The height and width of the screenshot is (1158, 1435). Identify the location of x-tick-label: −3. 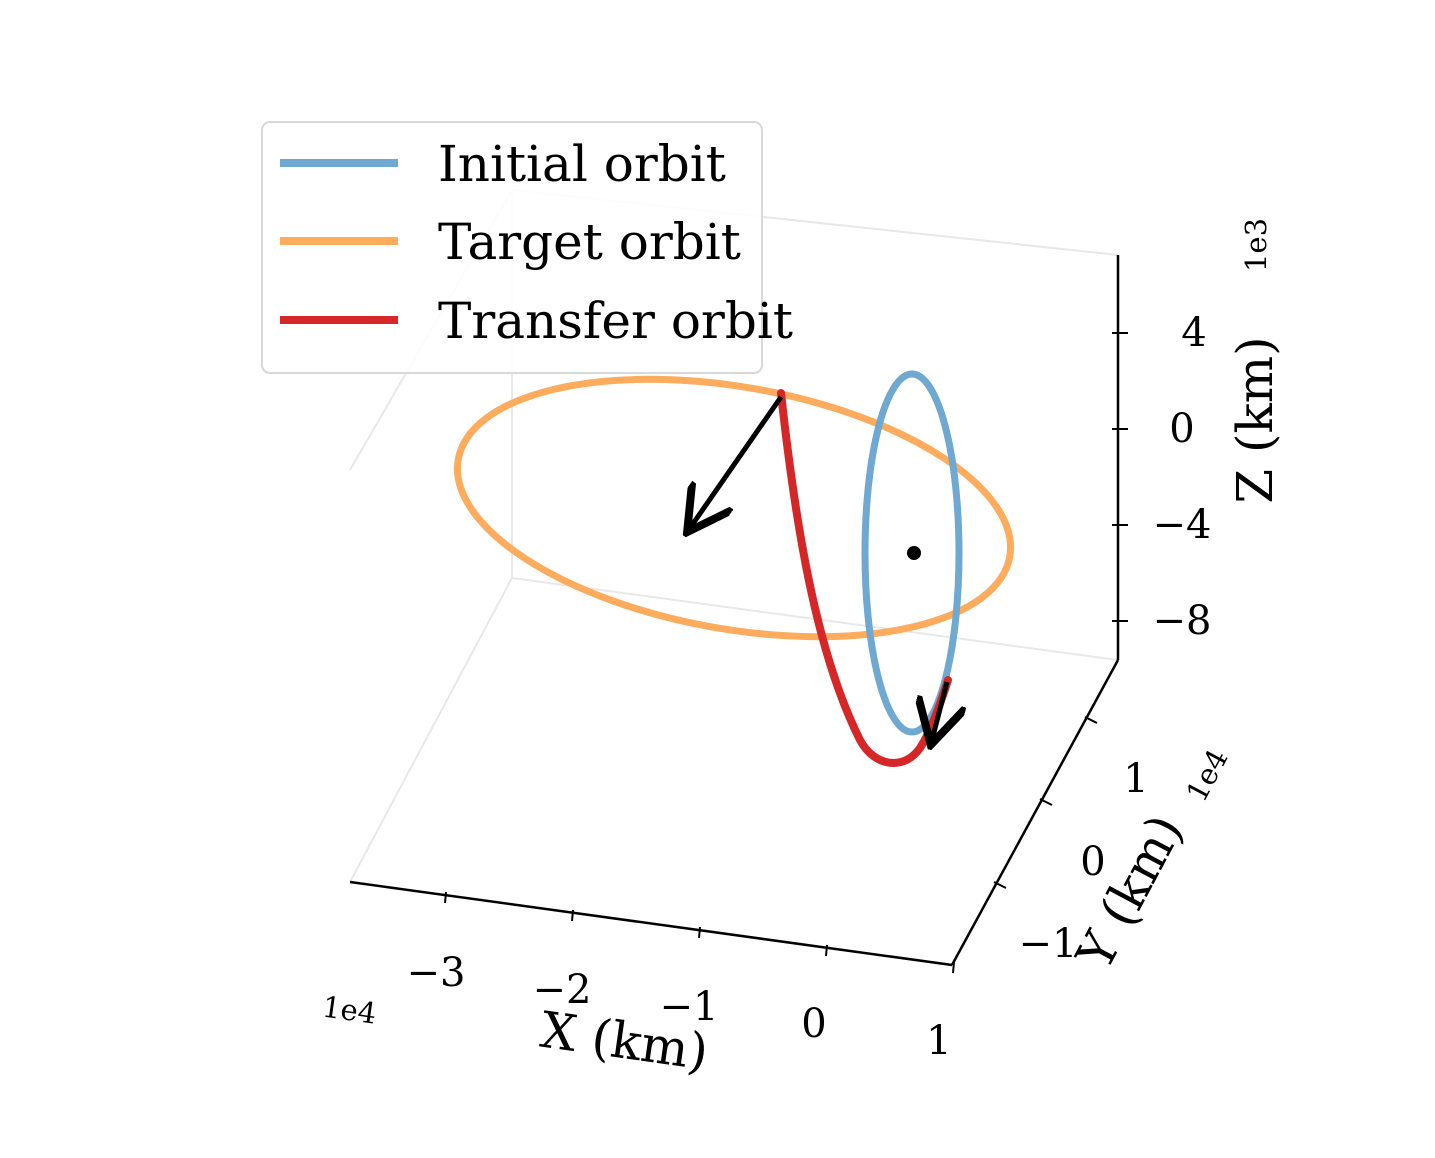
(436, 973).